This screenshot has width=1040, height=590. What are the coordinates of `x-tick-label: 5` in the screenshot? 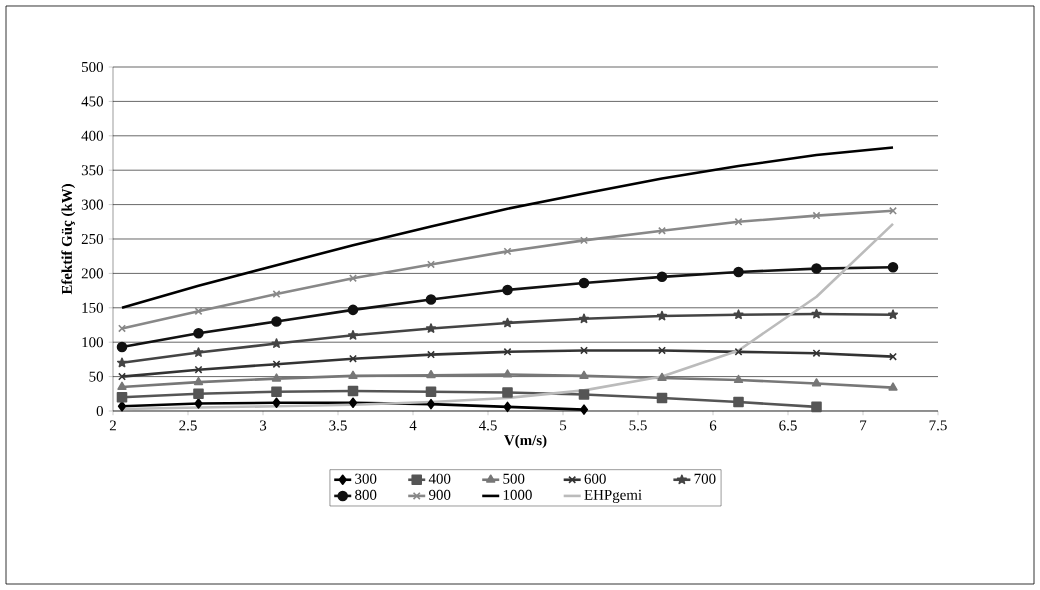 It's located at (563, 425).